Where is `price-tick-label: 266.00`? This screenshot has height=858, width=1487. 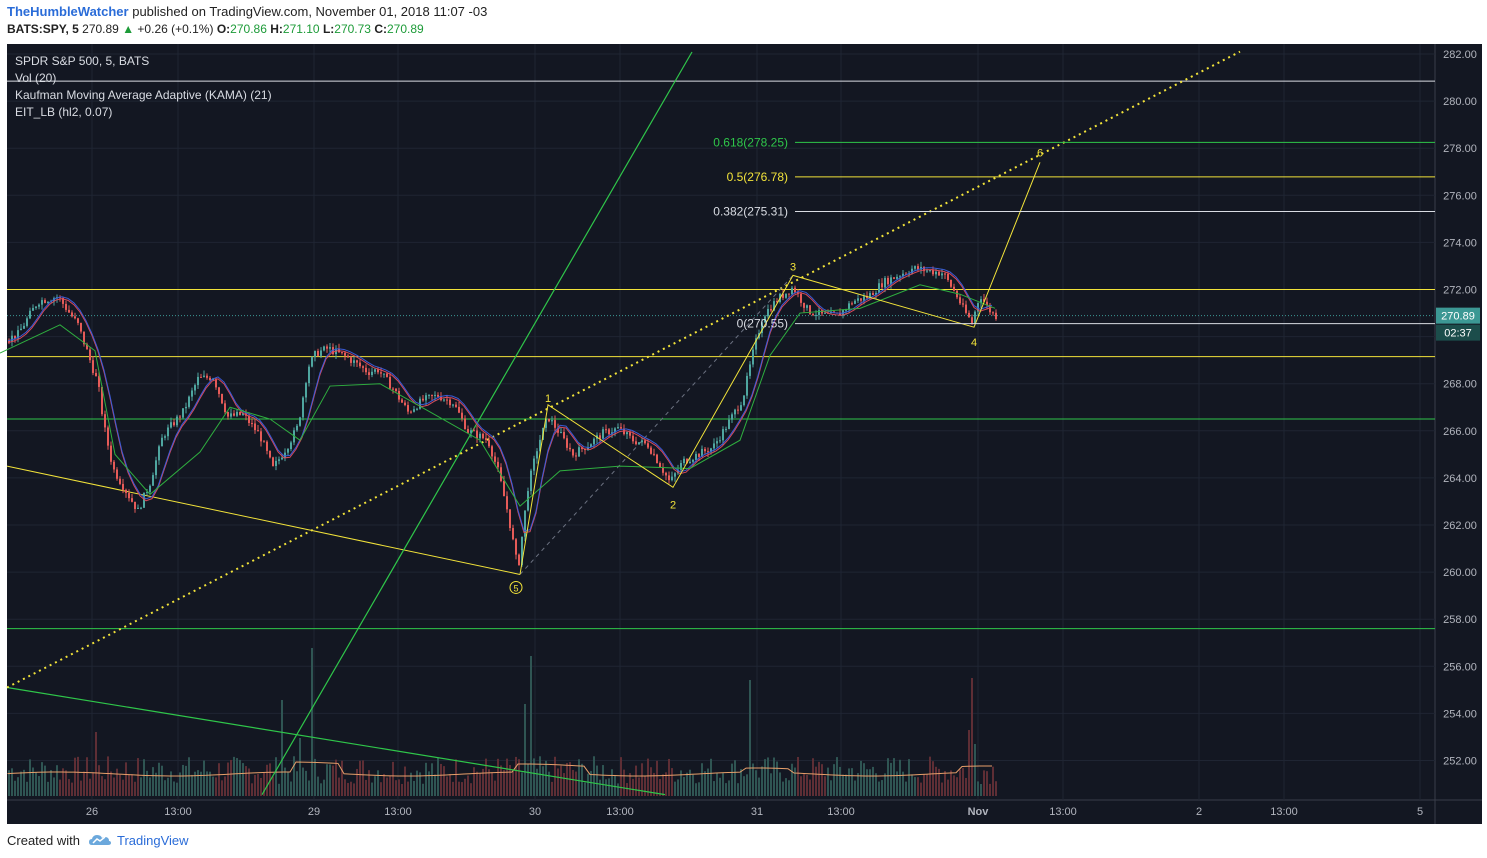 price-tick-label: 266.00 is located at coordinates (1460, 432).